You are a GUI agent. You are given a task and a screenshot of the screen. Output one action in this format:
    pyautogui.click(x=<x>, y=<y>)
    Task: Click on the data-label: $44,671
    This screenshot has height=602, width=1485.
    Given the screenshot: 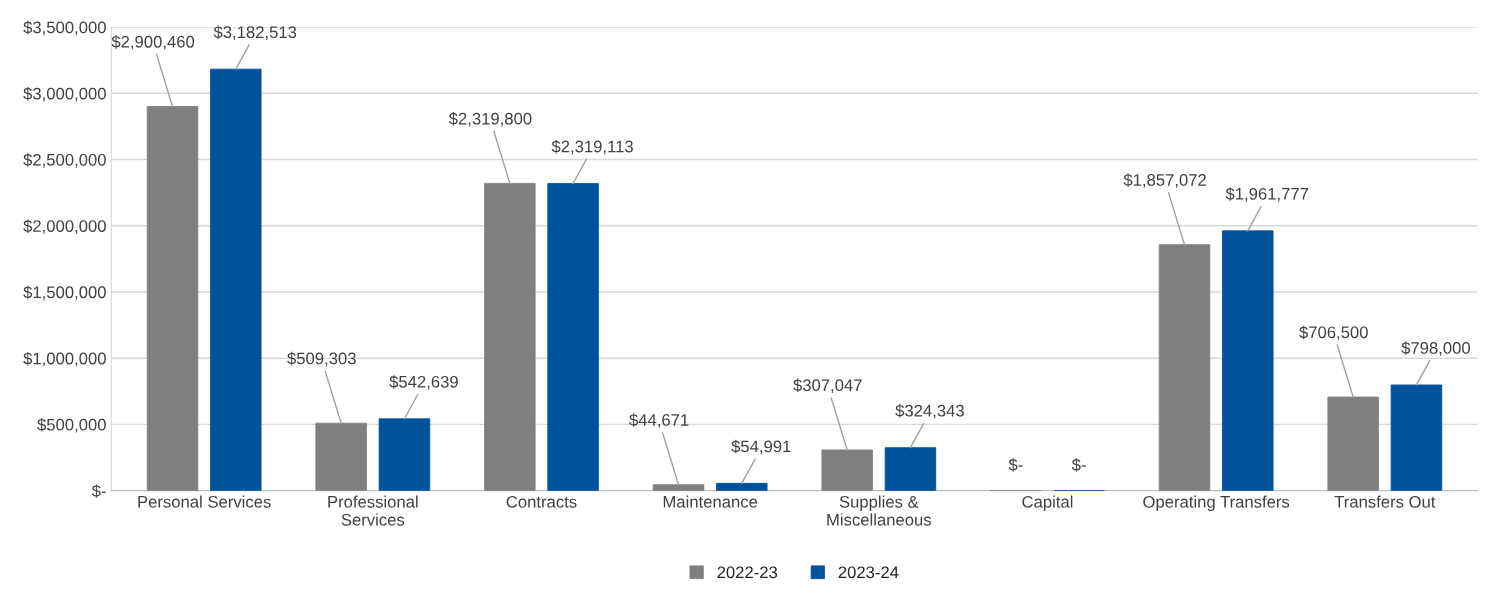 What is the action you would take?
    pyautogui.click(x=659, y=420)
    